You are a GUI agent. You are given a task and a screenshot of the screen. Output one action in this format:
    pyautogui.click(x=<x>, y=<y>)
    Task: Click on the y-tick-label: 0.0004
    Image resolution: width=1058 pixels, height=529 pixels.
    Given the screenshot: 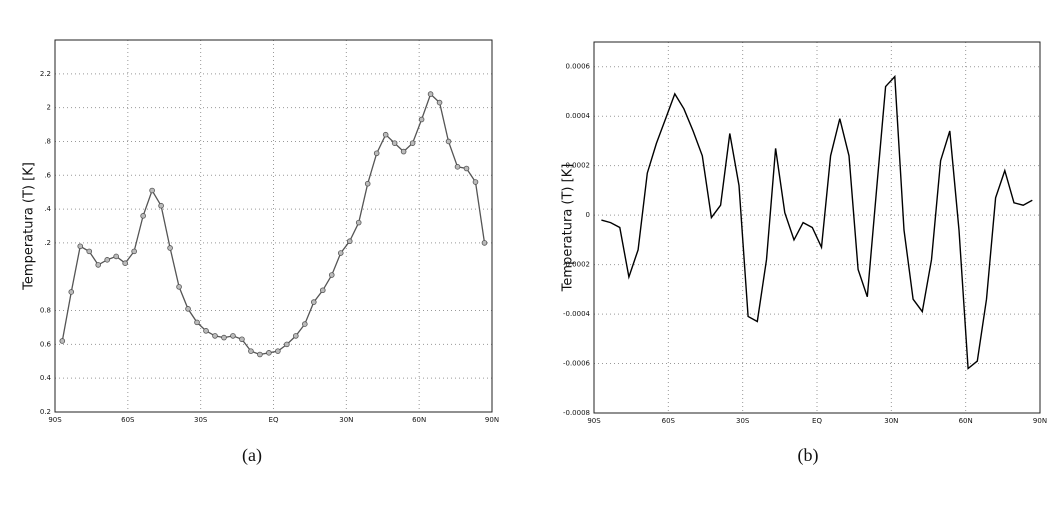 What is the action you would take?
    pyautogui.click(x=578, y=116)
    